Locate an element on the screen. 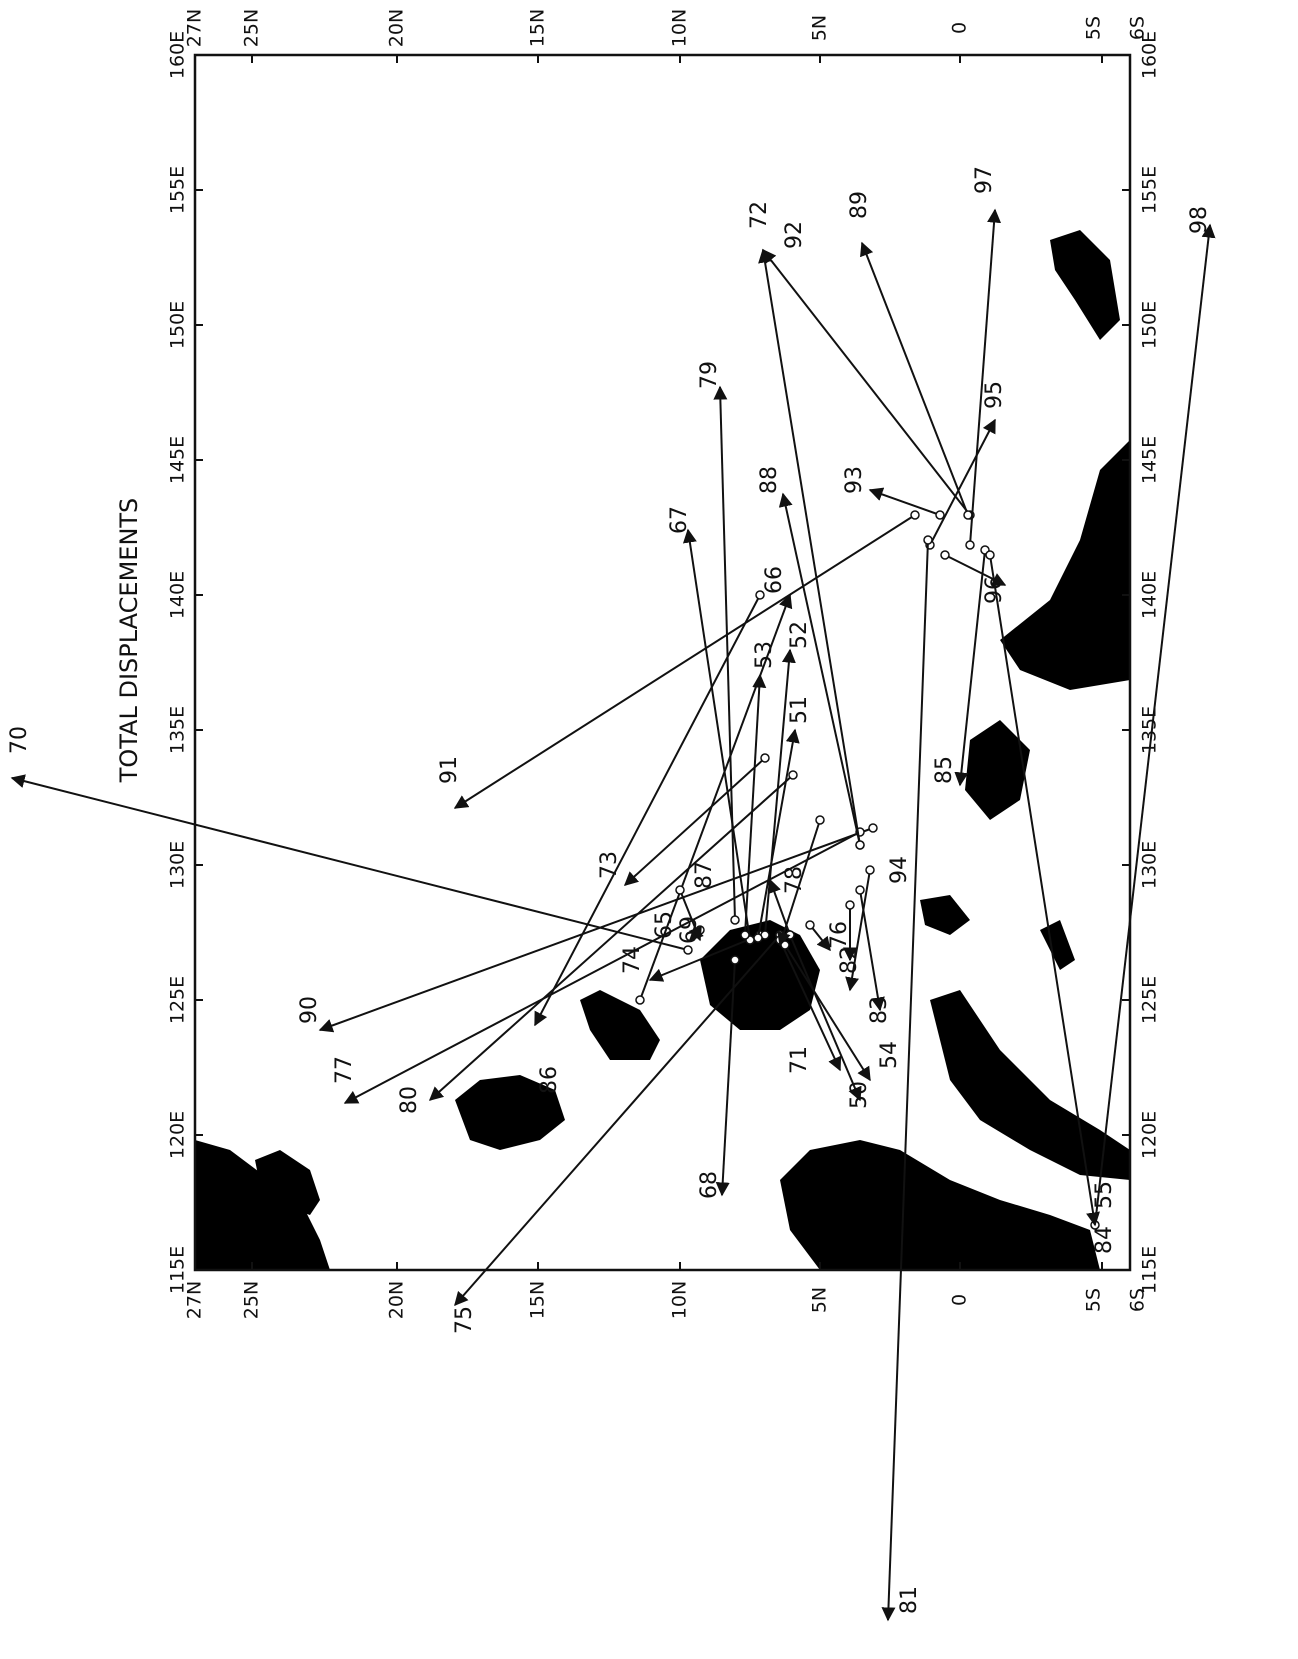  drifter-label: 75 is located at coordinates (464, 1320).